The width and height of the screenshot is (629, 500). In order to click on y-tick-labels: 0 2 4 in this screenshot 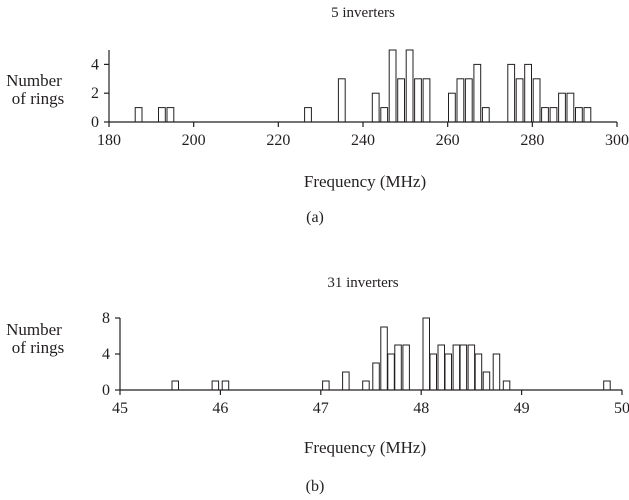, I will do `click(95, 93)`.